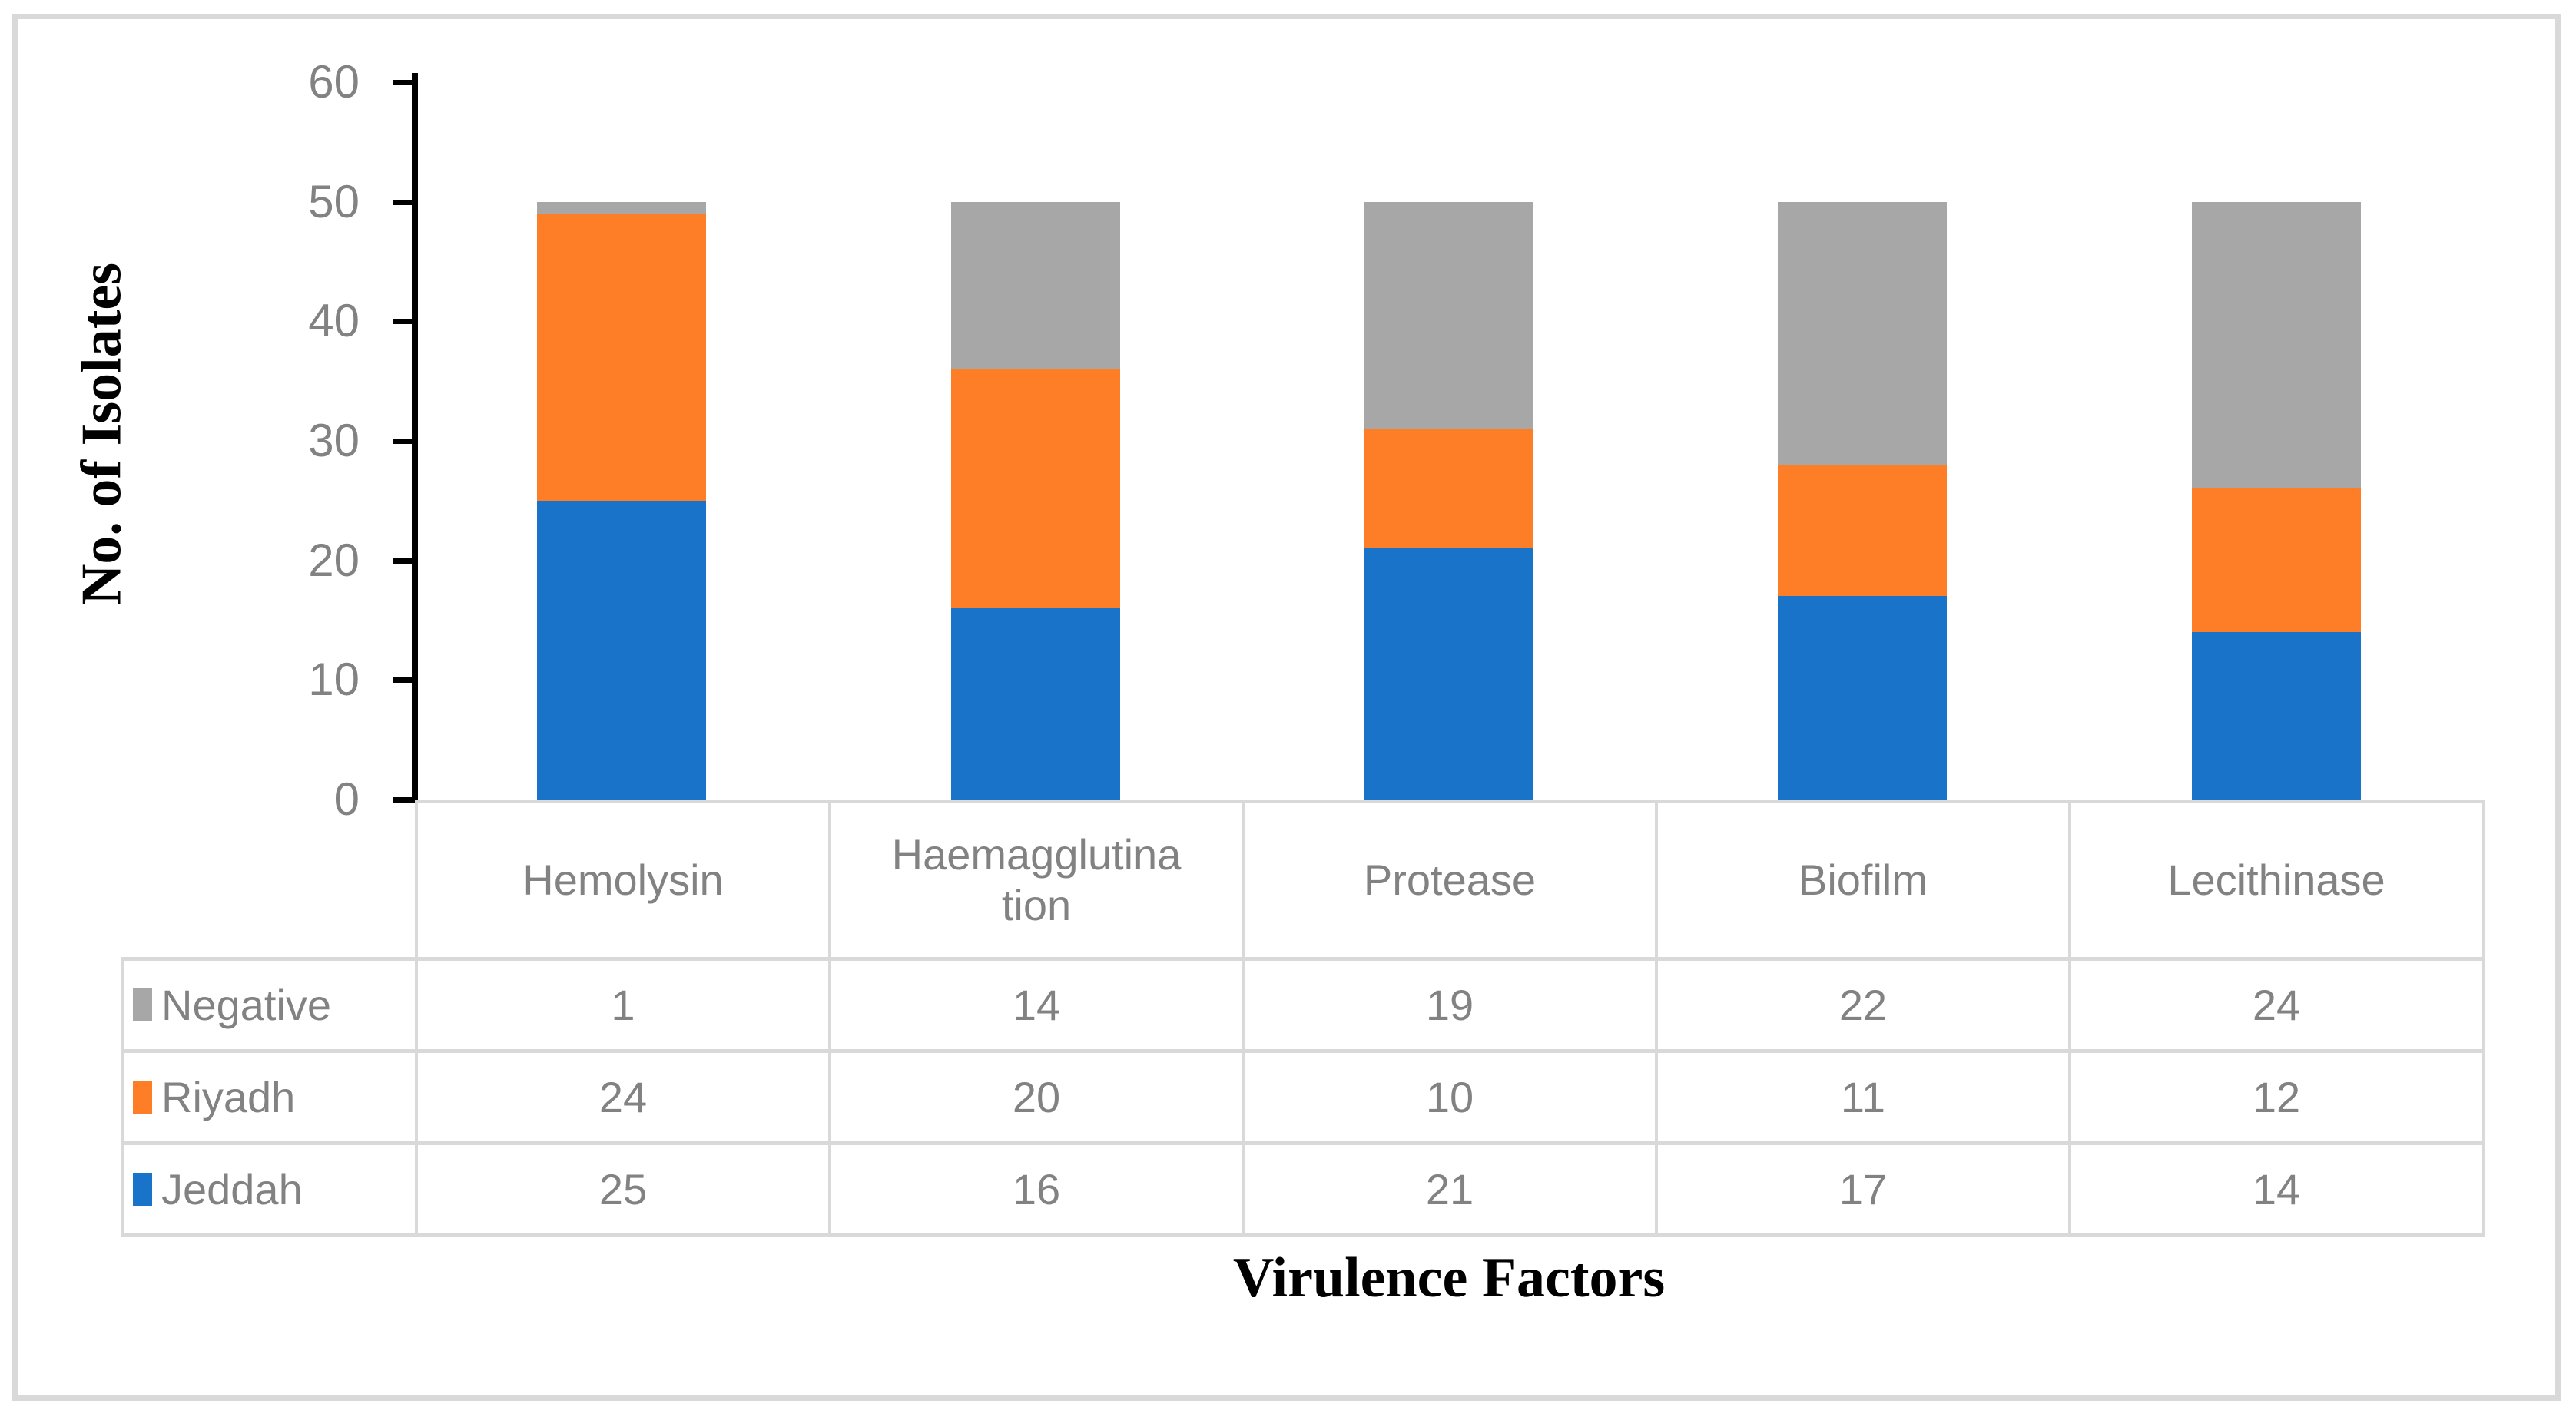 Image resolution: width=2576 pixels, height=1417 pixels. Describe the element at coordinates (1036, 880) in the screenshot. I see `category-header-cell: Haemagglutina tion` at that location.